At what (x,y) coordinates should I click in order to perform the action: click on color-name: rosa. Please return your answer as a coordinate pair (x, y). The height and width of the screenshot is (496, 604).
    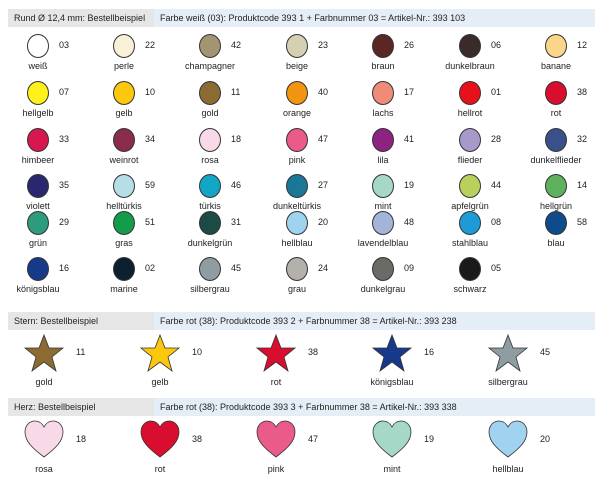
    Looking at the image, I should click on (210, 160).